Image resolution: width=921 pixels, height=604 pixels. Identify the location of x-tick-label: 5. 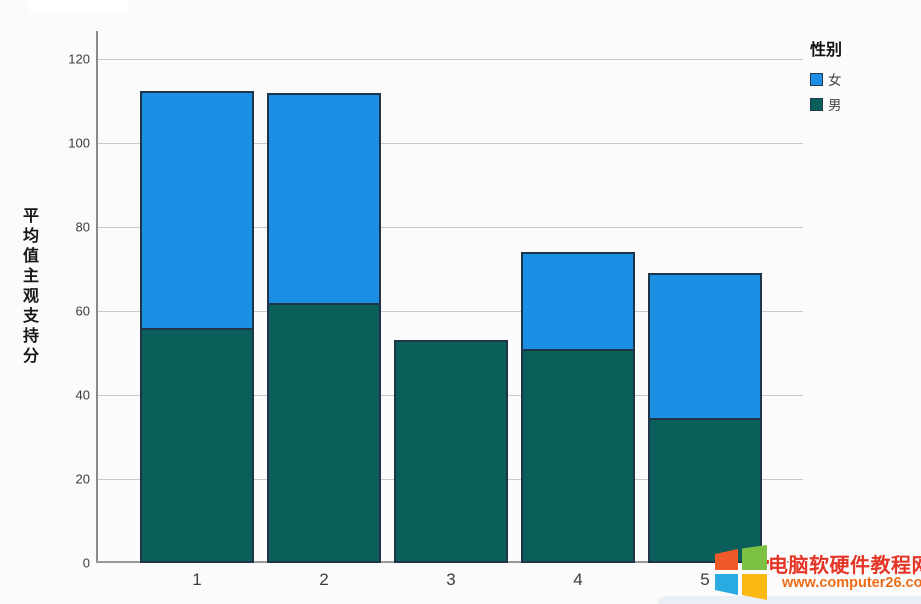
(705, 579).